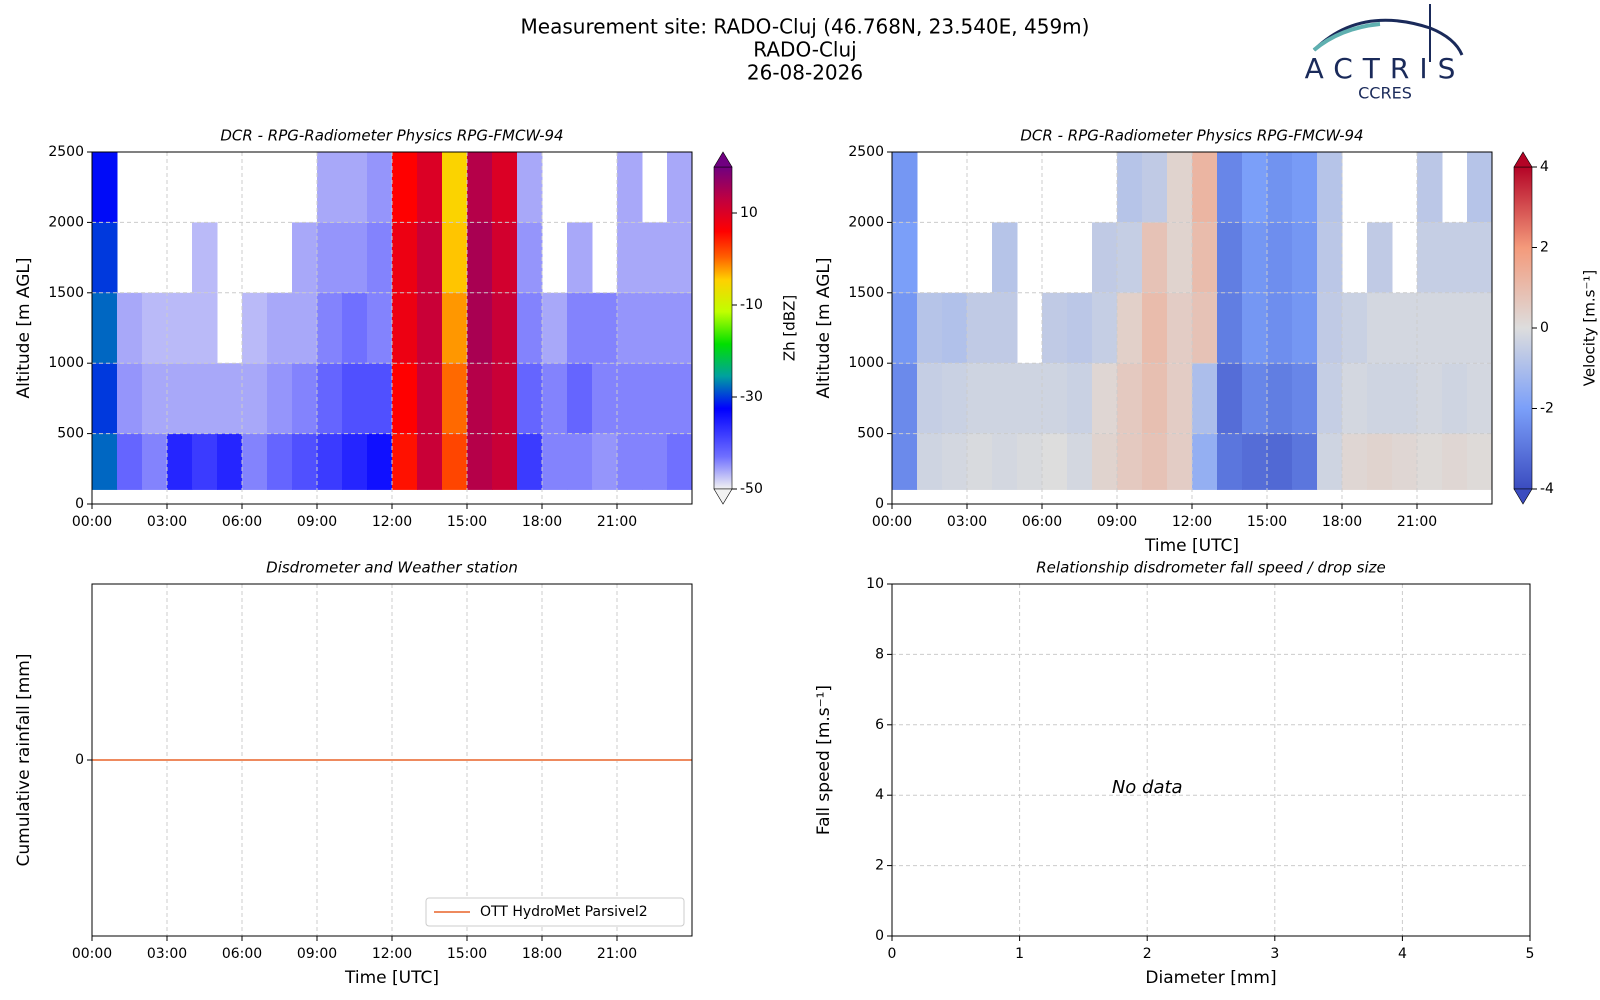  Describe the element at coordinates (824, 760) in the screenshot. I see `y-axis-label: Fall speed [m.s⁻¹]` at that location.